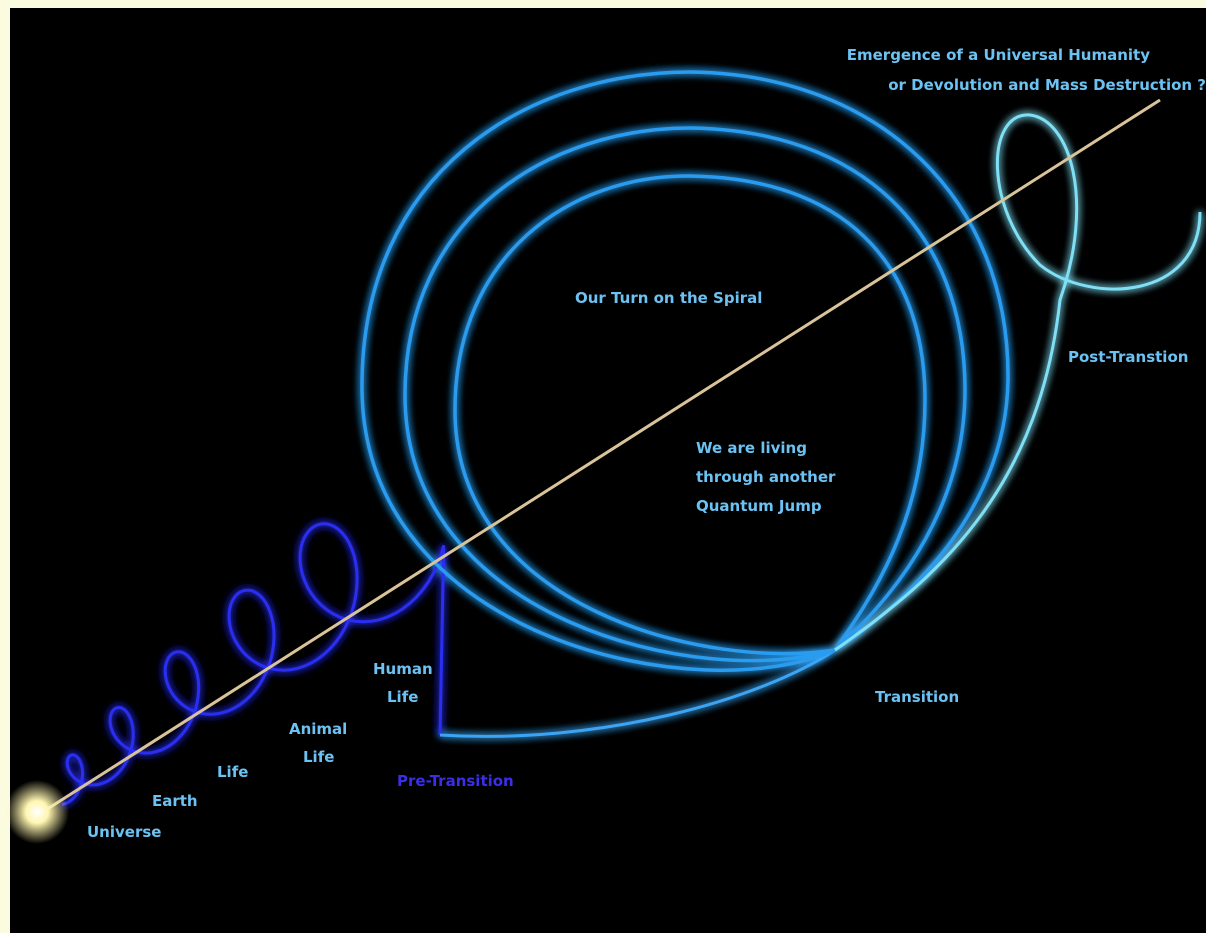 This screenshot has height=933, width=1206. What do you see at coordinates (124, 832) in the screenshot?
I see `label: Universe` at bounding box center [124, 832].